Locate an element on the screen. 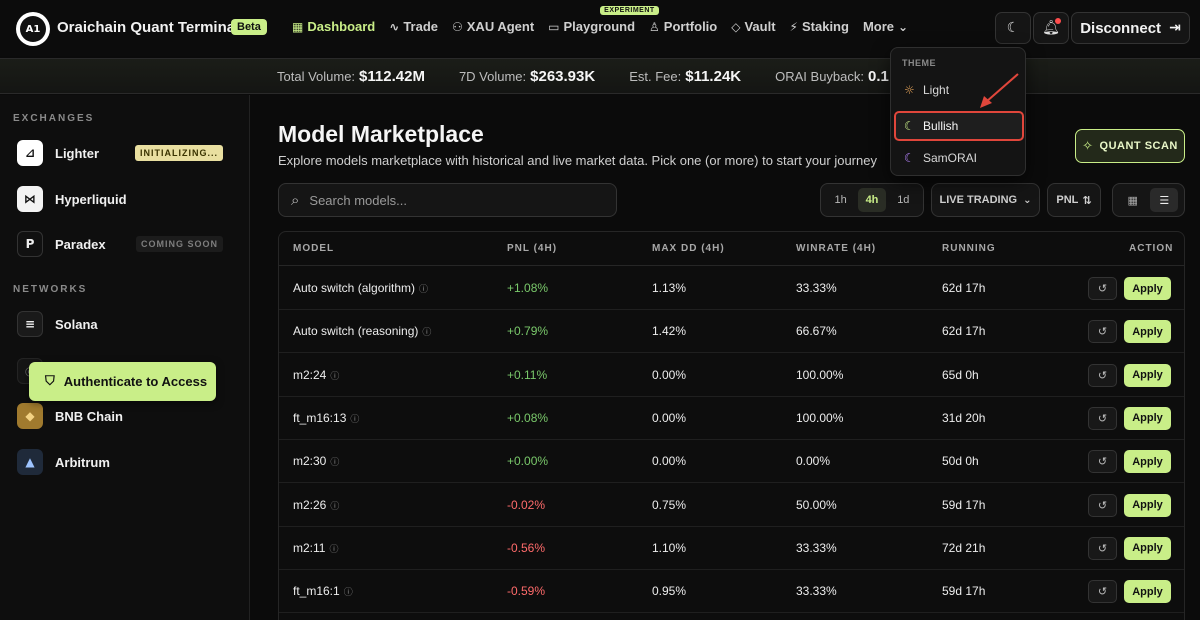 The width and height of the screenshot is (1200, 620). model-name-cell: m2:24 ⓘ is located at coordinates (316, 375).